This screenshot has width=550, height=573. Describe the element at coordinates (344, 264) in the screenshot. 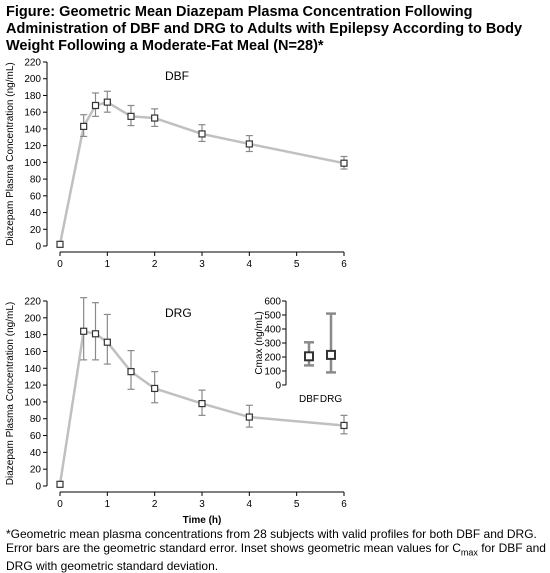

I see `dbf-x-tick-label: 6` at that location.